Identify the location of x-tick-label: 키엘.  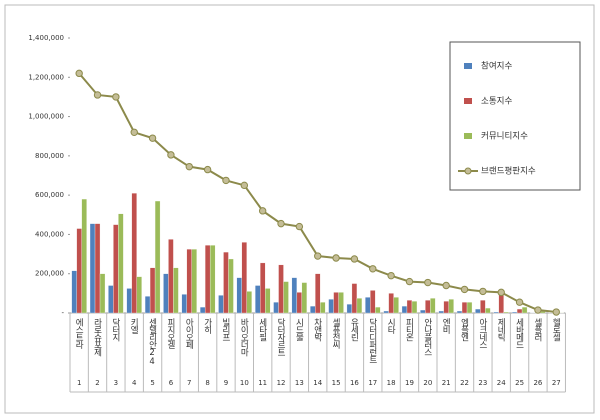
(134, 326).